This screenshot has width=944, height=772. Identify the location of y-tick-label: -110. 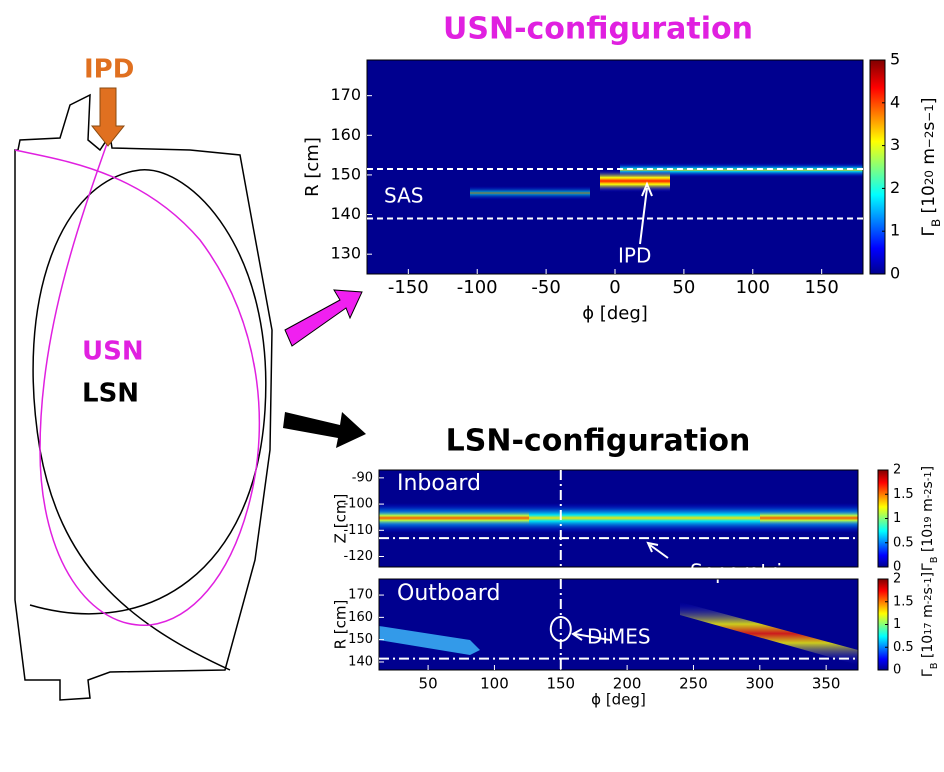
(358, 530).